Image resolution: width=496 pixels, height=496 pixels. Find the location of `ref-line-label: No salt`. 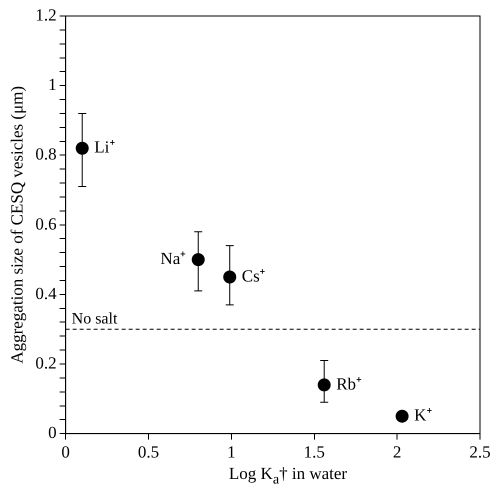

ref-line-label: No salt is located at coordinates (95, 319).